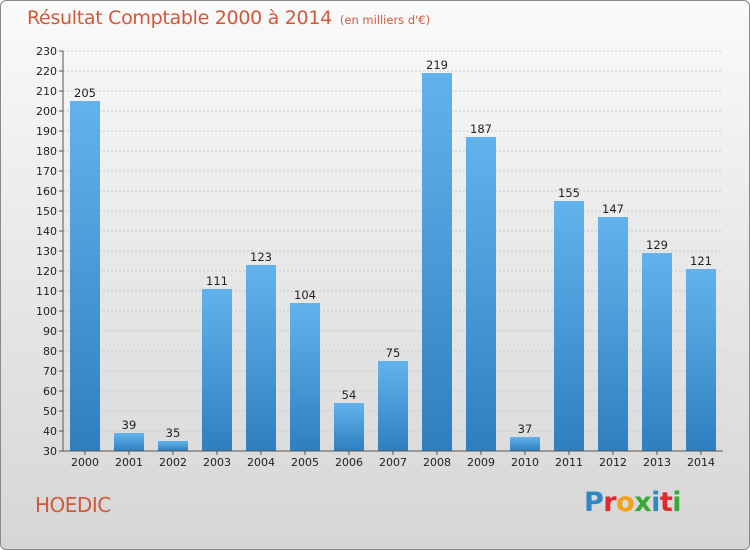 The image size is (750, 550). Describe the element at coordinates (50, 431) in the screenshot. I see `y-tick-label: 40` at that location.